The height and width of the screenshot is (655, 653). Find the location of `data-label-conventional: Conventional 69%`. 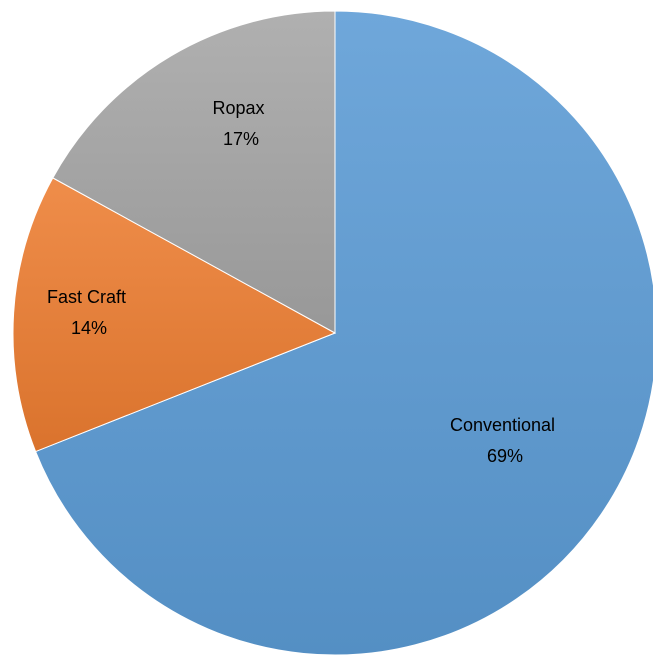

data-label-conventional: Conventional 69% is located at coordinates (505, 440).